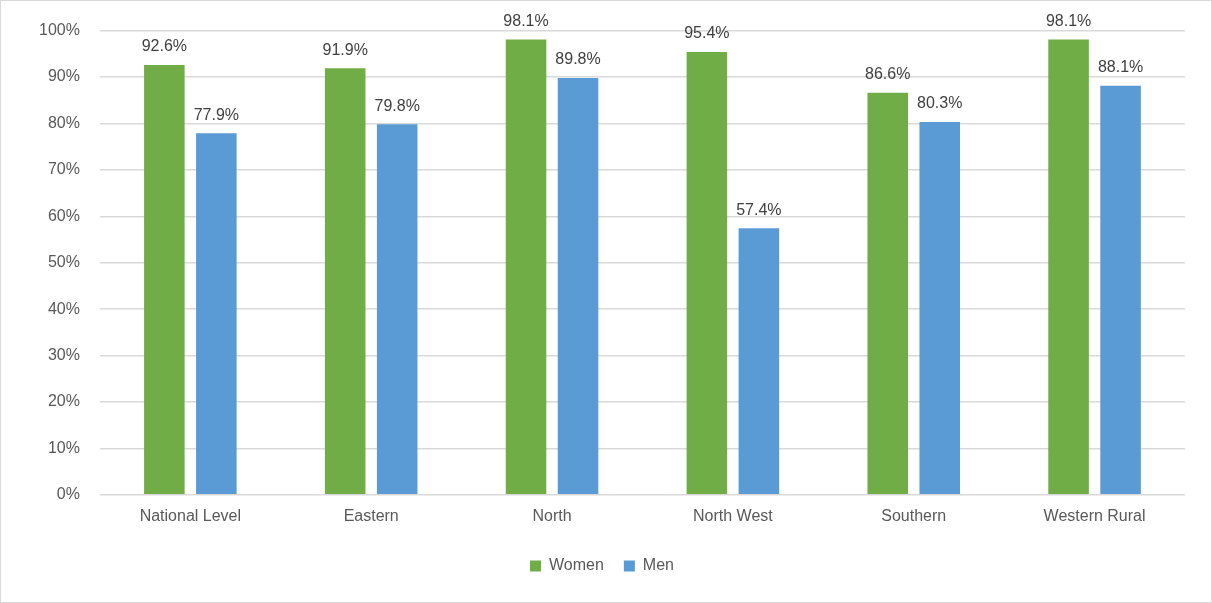 The width and height of the screenshot is (1212, 603). What do you see at coordinates (658, 565) in the screenshot?
I see `legend-label: Men` at bounding box center [658, 565].